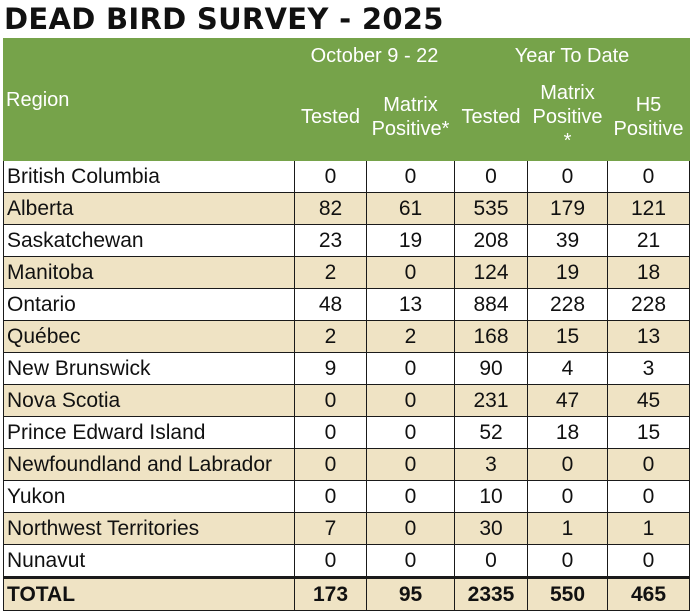  What do you see at coordinates (149, 561) in the screenshot?
I see `region-name: Nunavut` at bounding box center [149, 561].